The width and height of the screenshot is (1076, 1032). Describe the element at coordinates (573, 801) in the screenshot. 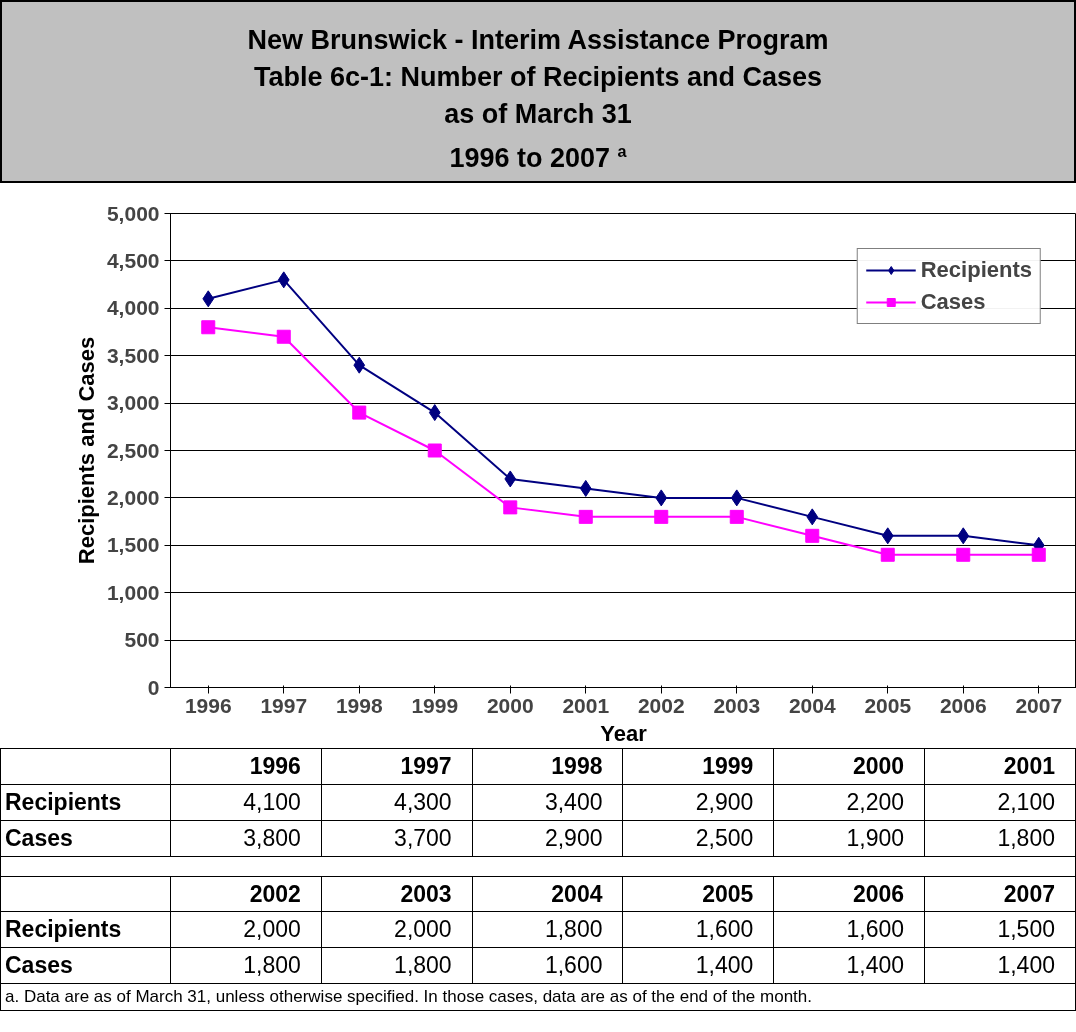

I see `text: 3,400` at that location.